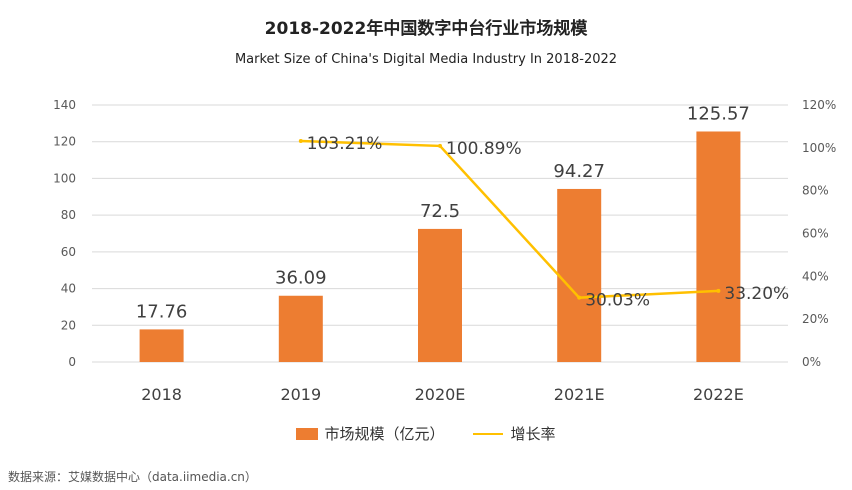 The height and width of the screenshot is (490, 852). What do you see at coordinates (819, 148) in the screenshot?
I see `y-right-tick-label: 100%` at bounding box center [819, 148].